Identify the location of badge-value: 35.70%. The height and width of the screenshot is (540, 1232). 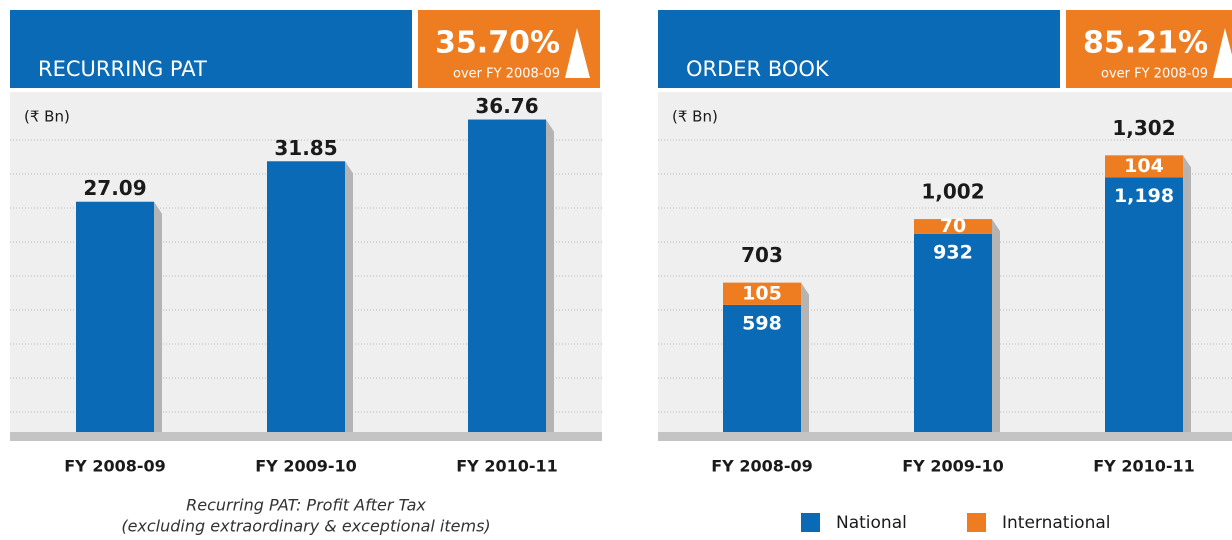
(497, 43).